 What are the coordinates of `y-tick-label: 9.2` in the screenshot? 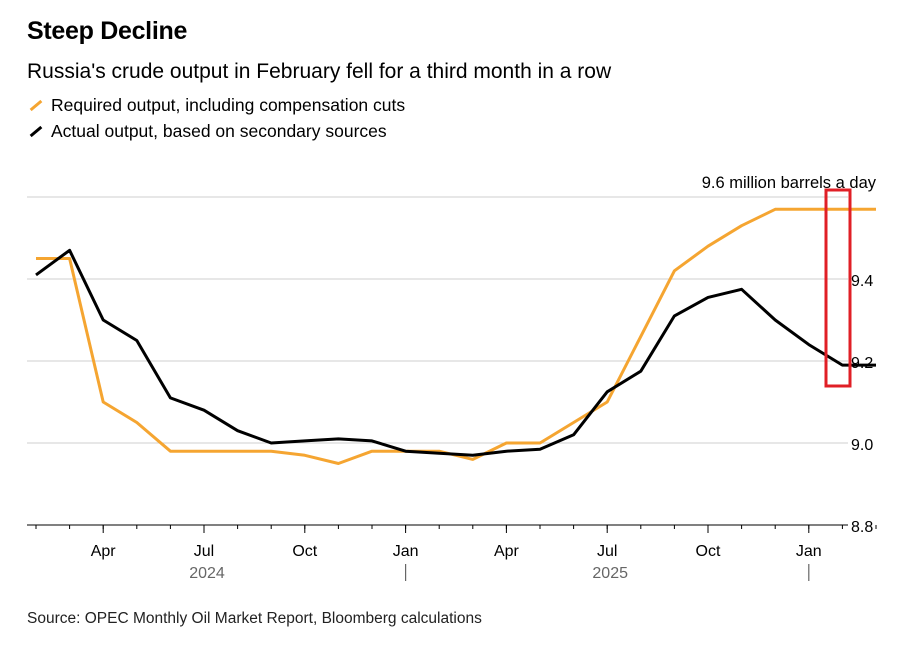 It's located at (862, 363).